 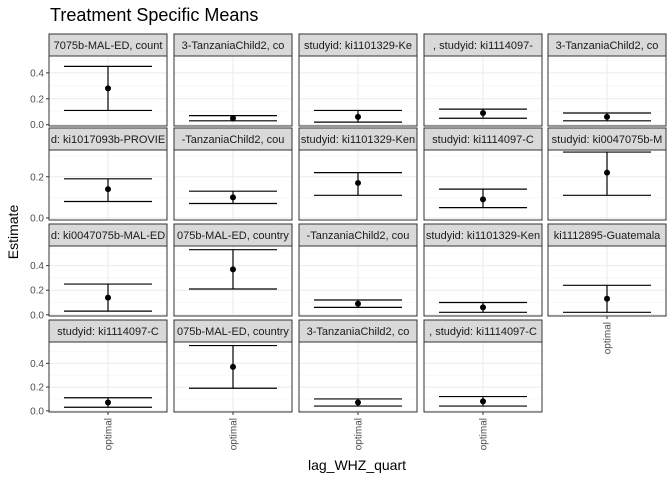 I want to click on facet-panel: , studyid: ki1114097-, so click(x=483, y=80).